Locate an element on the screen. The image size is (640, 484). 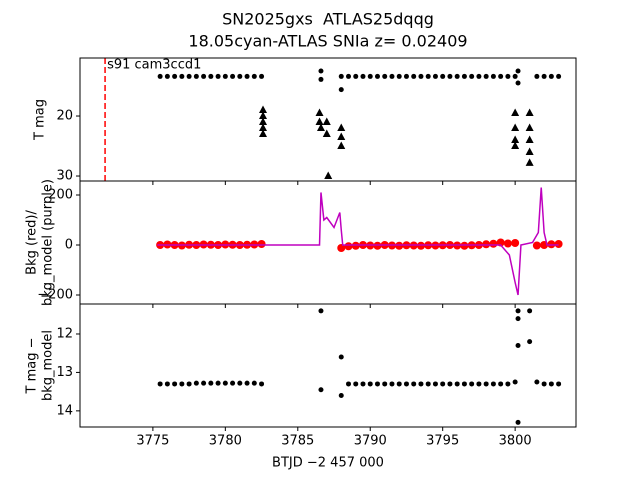
x-tick-label: 3775 is located at coordinates (152, 441).